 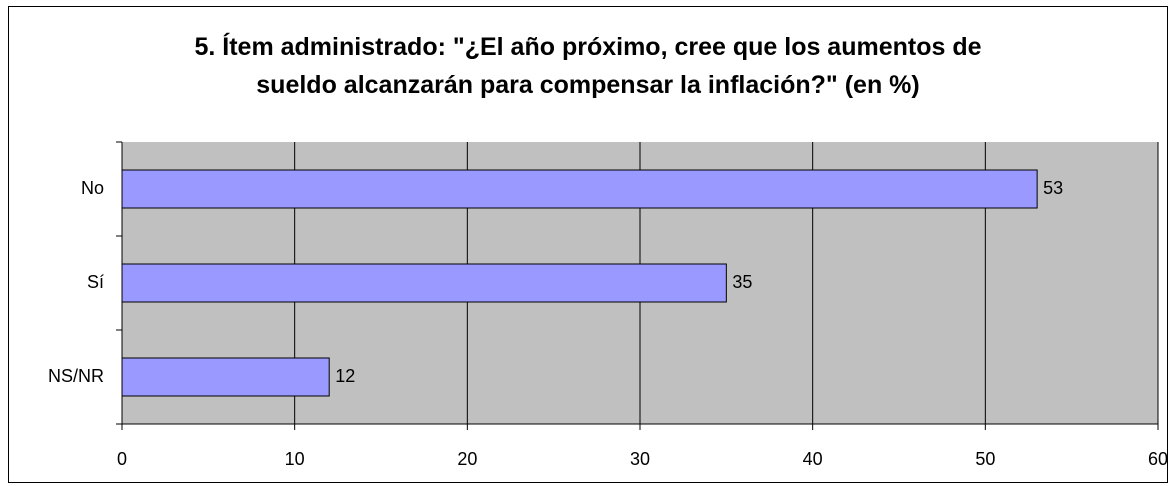 I want to click on x-tick-label: 10, so click(x=295, y=459).